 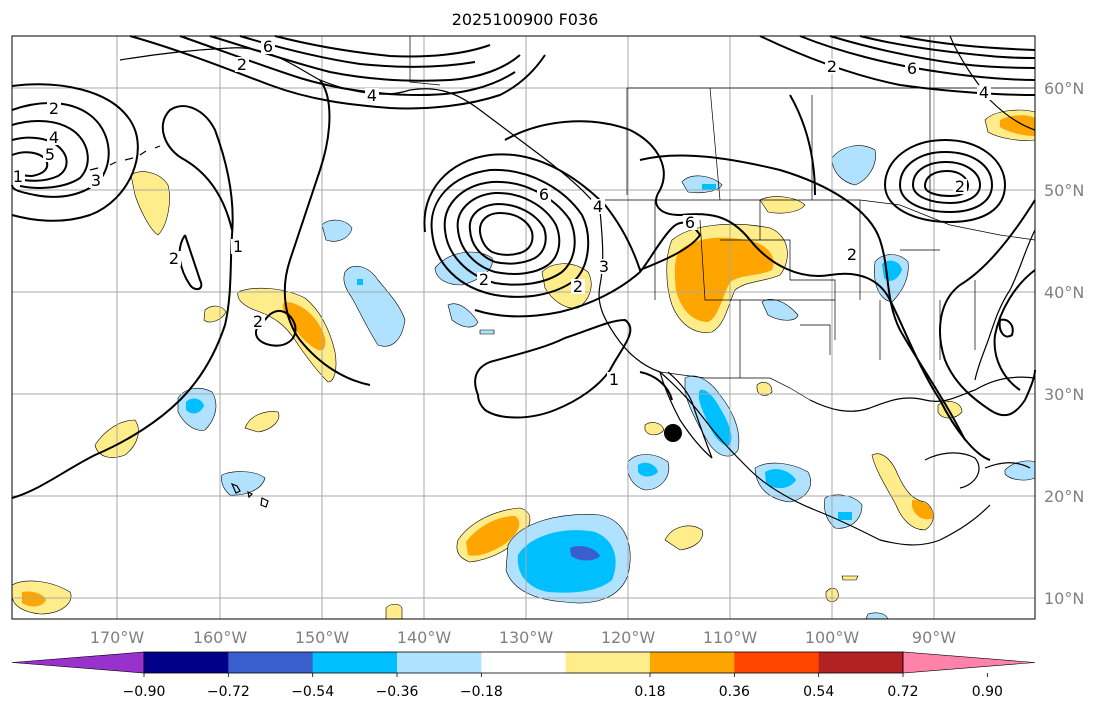 What do you see at coordinates (1064, 292) in the screenshot?
I see `latitude-label: 40°N` at bounding box center [1064, 292].